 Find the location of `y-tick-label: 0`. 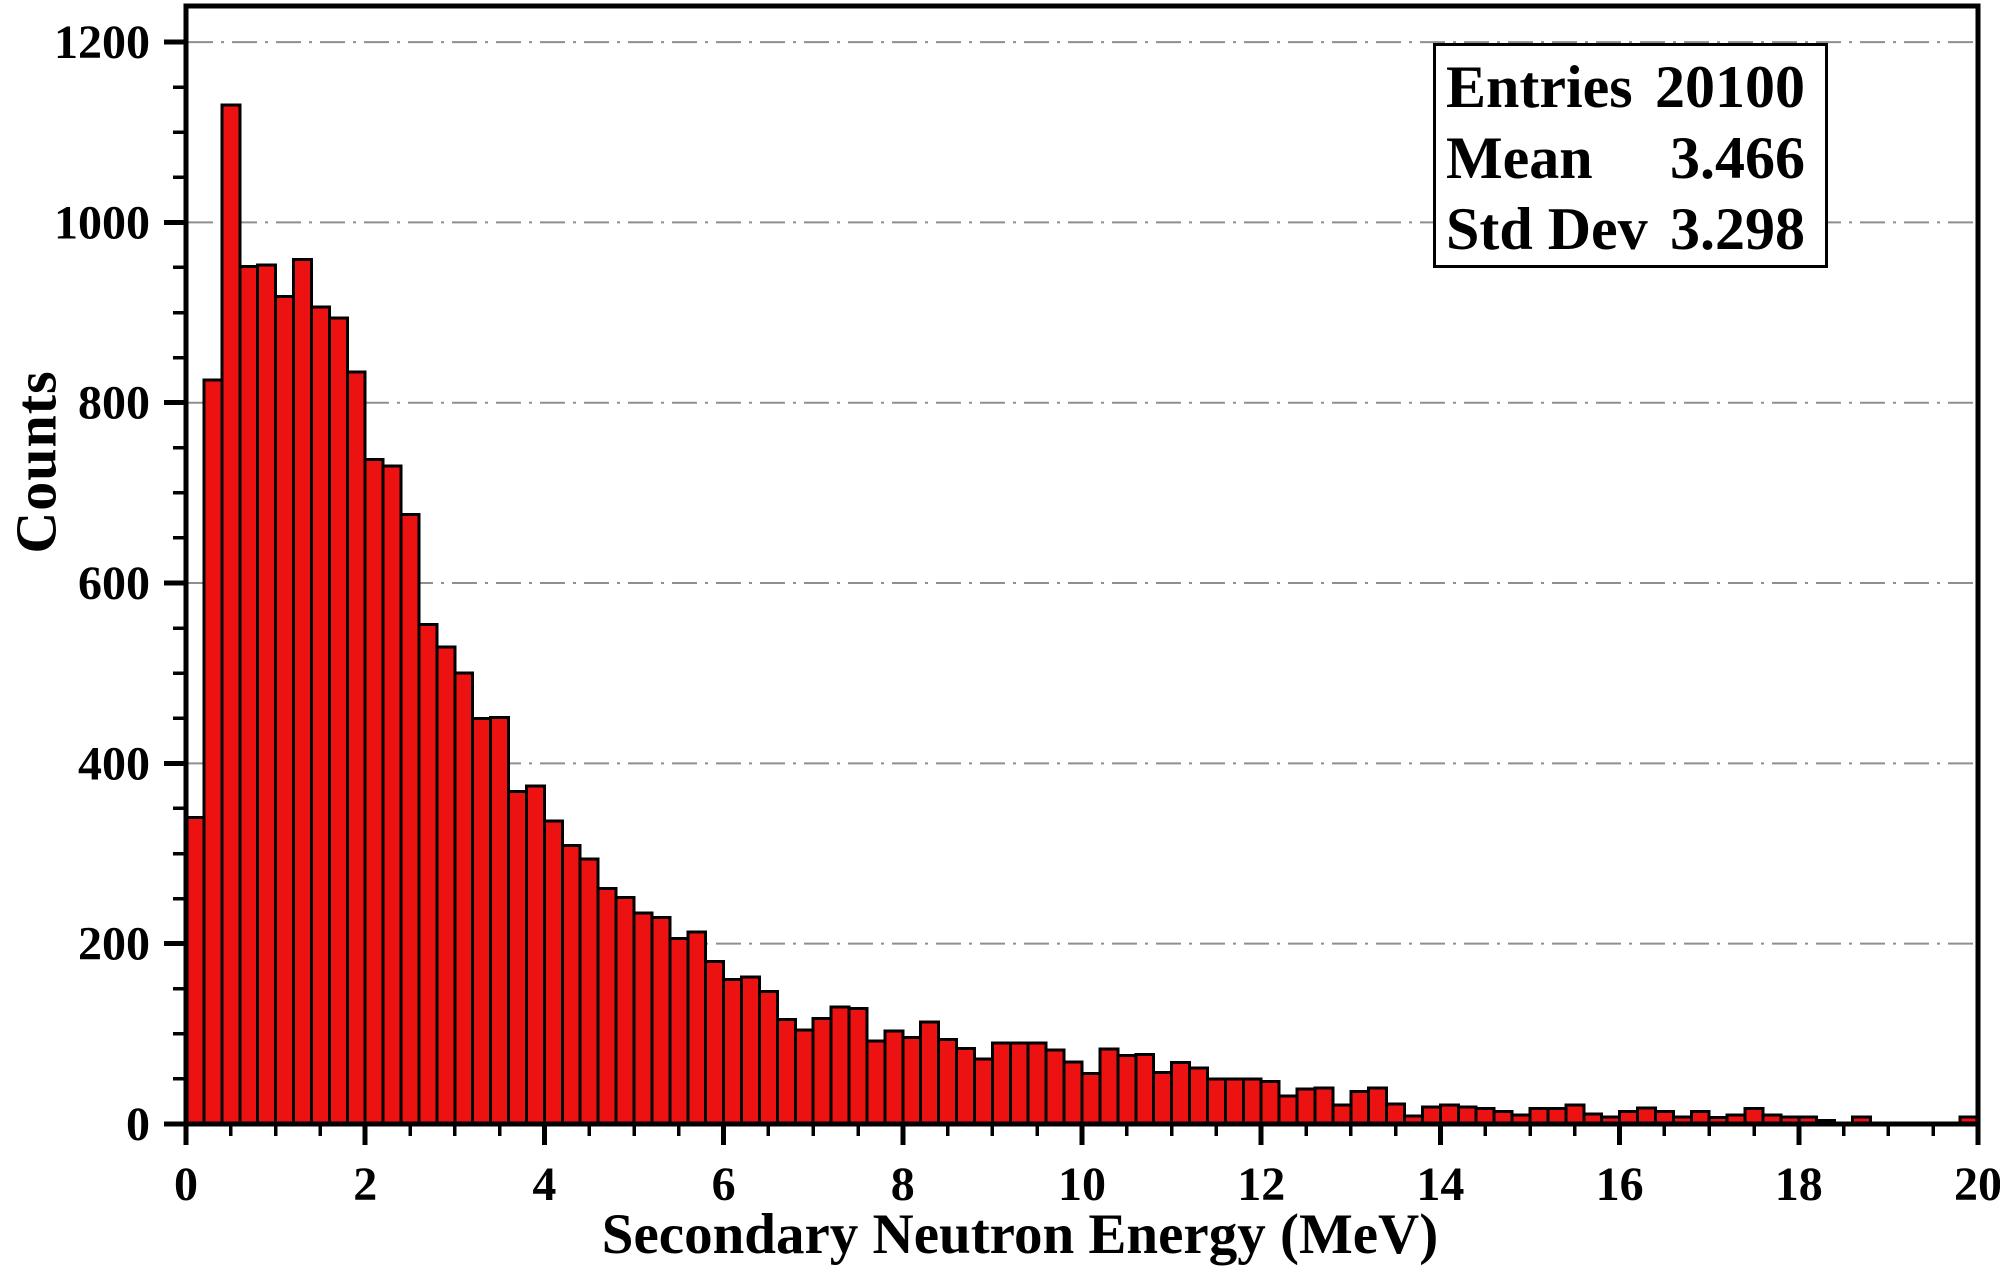

y-tick-label: 0 is located at coordinates (138, 1124).